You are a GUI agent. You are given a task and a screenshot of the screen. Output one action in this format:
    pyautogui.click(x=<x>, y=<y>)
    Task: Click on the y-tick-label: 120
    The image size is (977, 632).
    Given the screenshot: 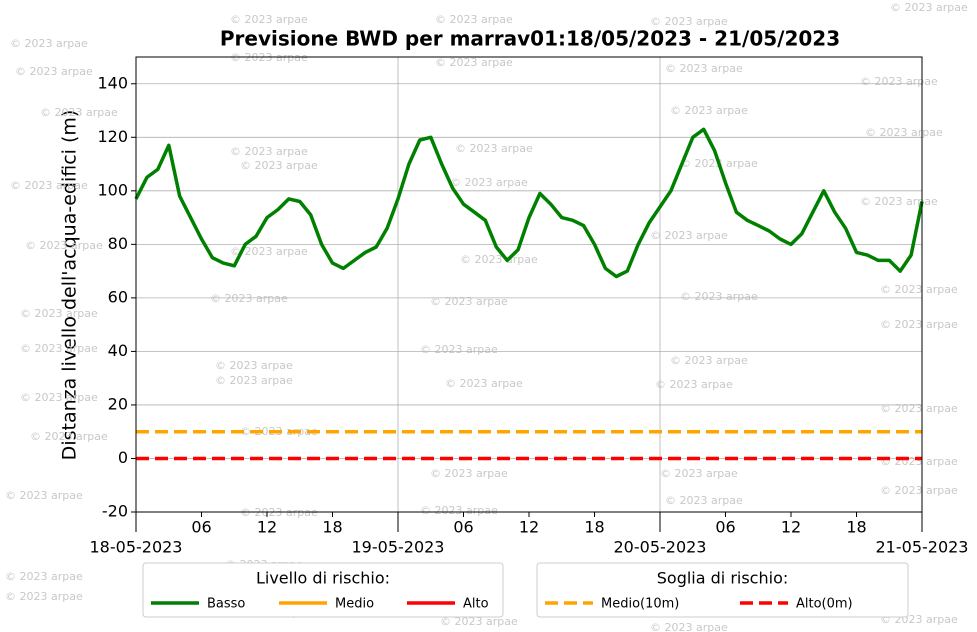 What is the action you would take?
    pyautogui.click(x=112, y=136)
    